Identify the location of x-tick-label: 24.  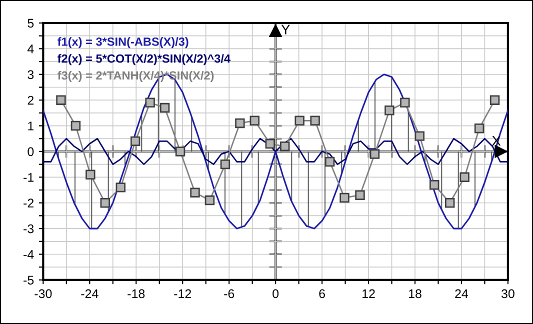
(461, 293).